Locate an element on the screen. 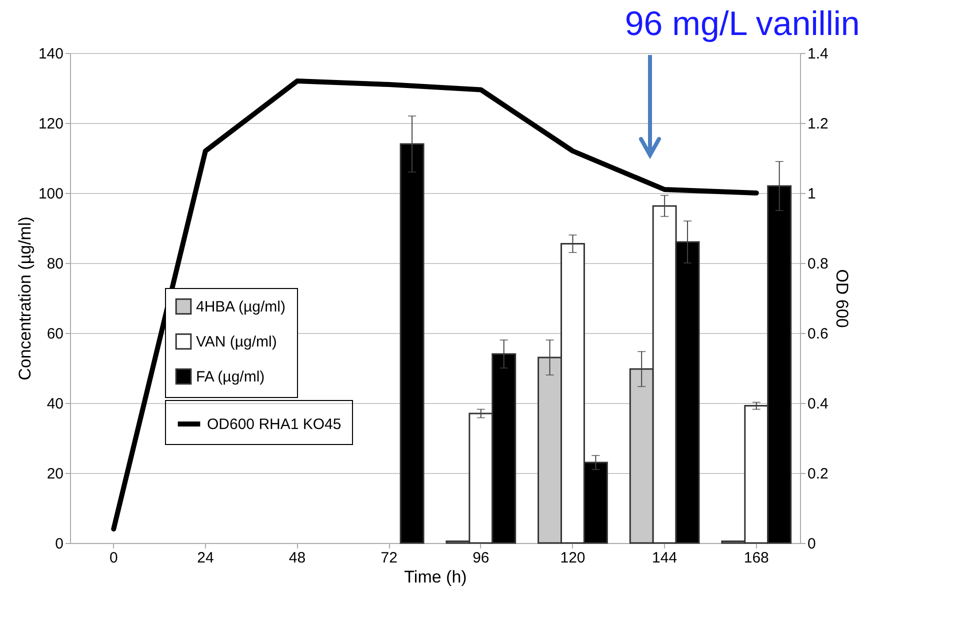  legend-label: VAN (µg/ml) is located at coordinates (236, 342).